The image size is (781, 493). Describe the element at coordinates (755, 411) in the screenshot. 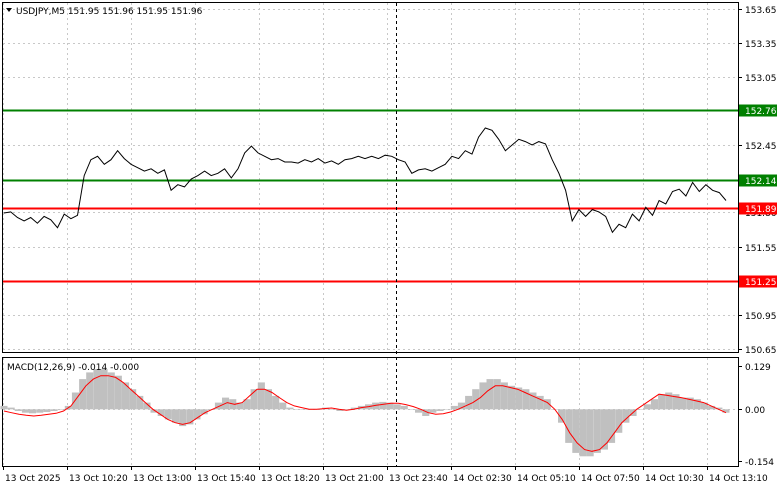

I see `macd-tick-label: 0.00` at that location.